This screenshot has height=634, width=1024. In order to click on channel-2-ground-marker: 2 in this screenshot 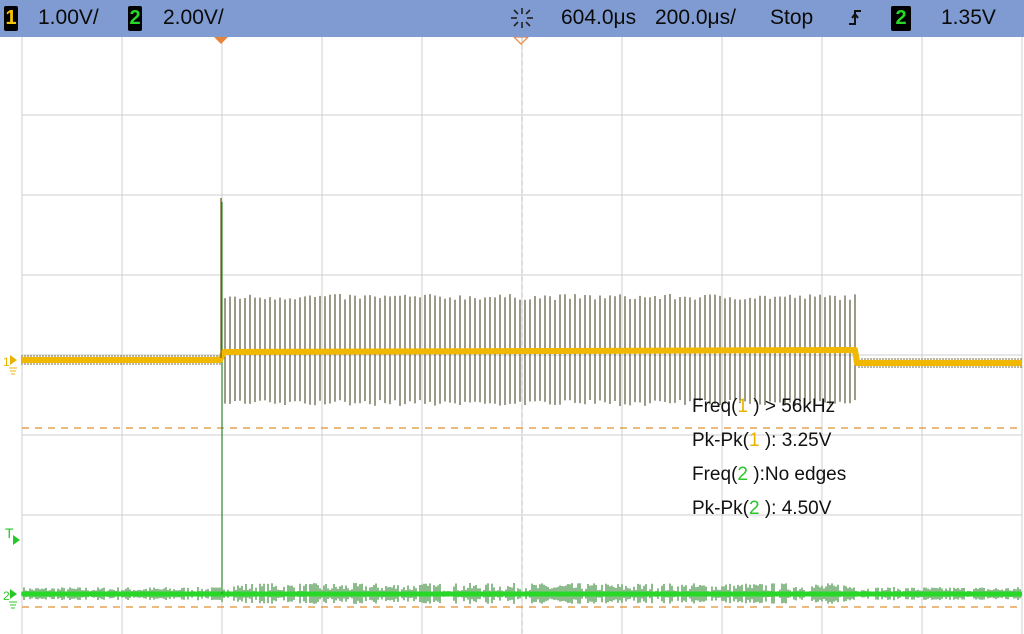, I will do `click(10, 599)`.